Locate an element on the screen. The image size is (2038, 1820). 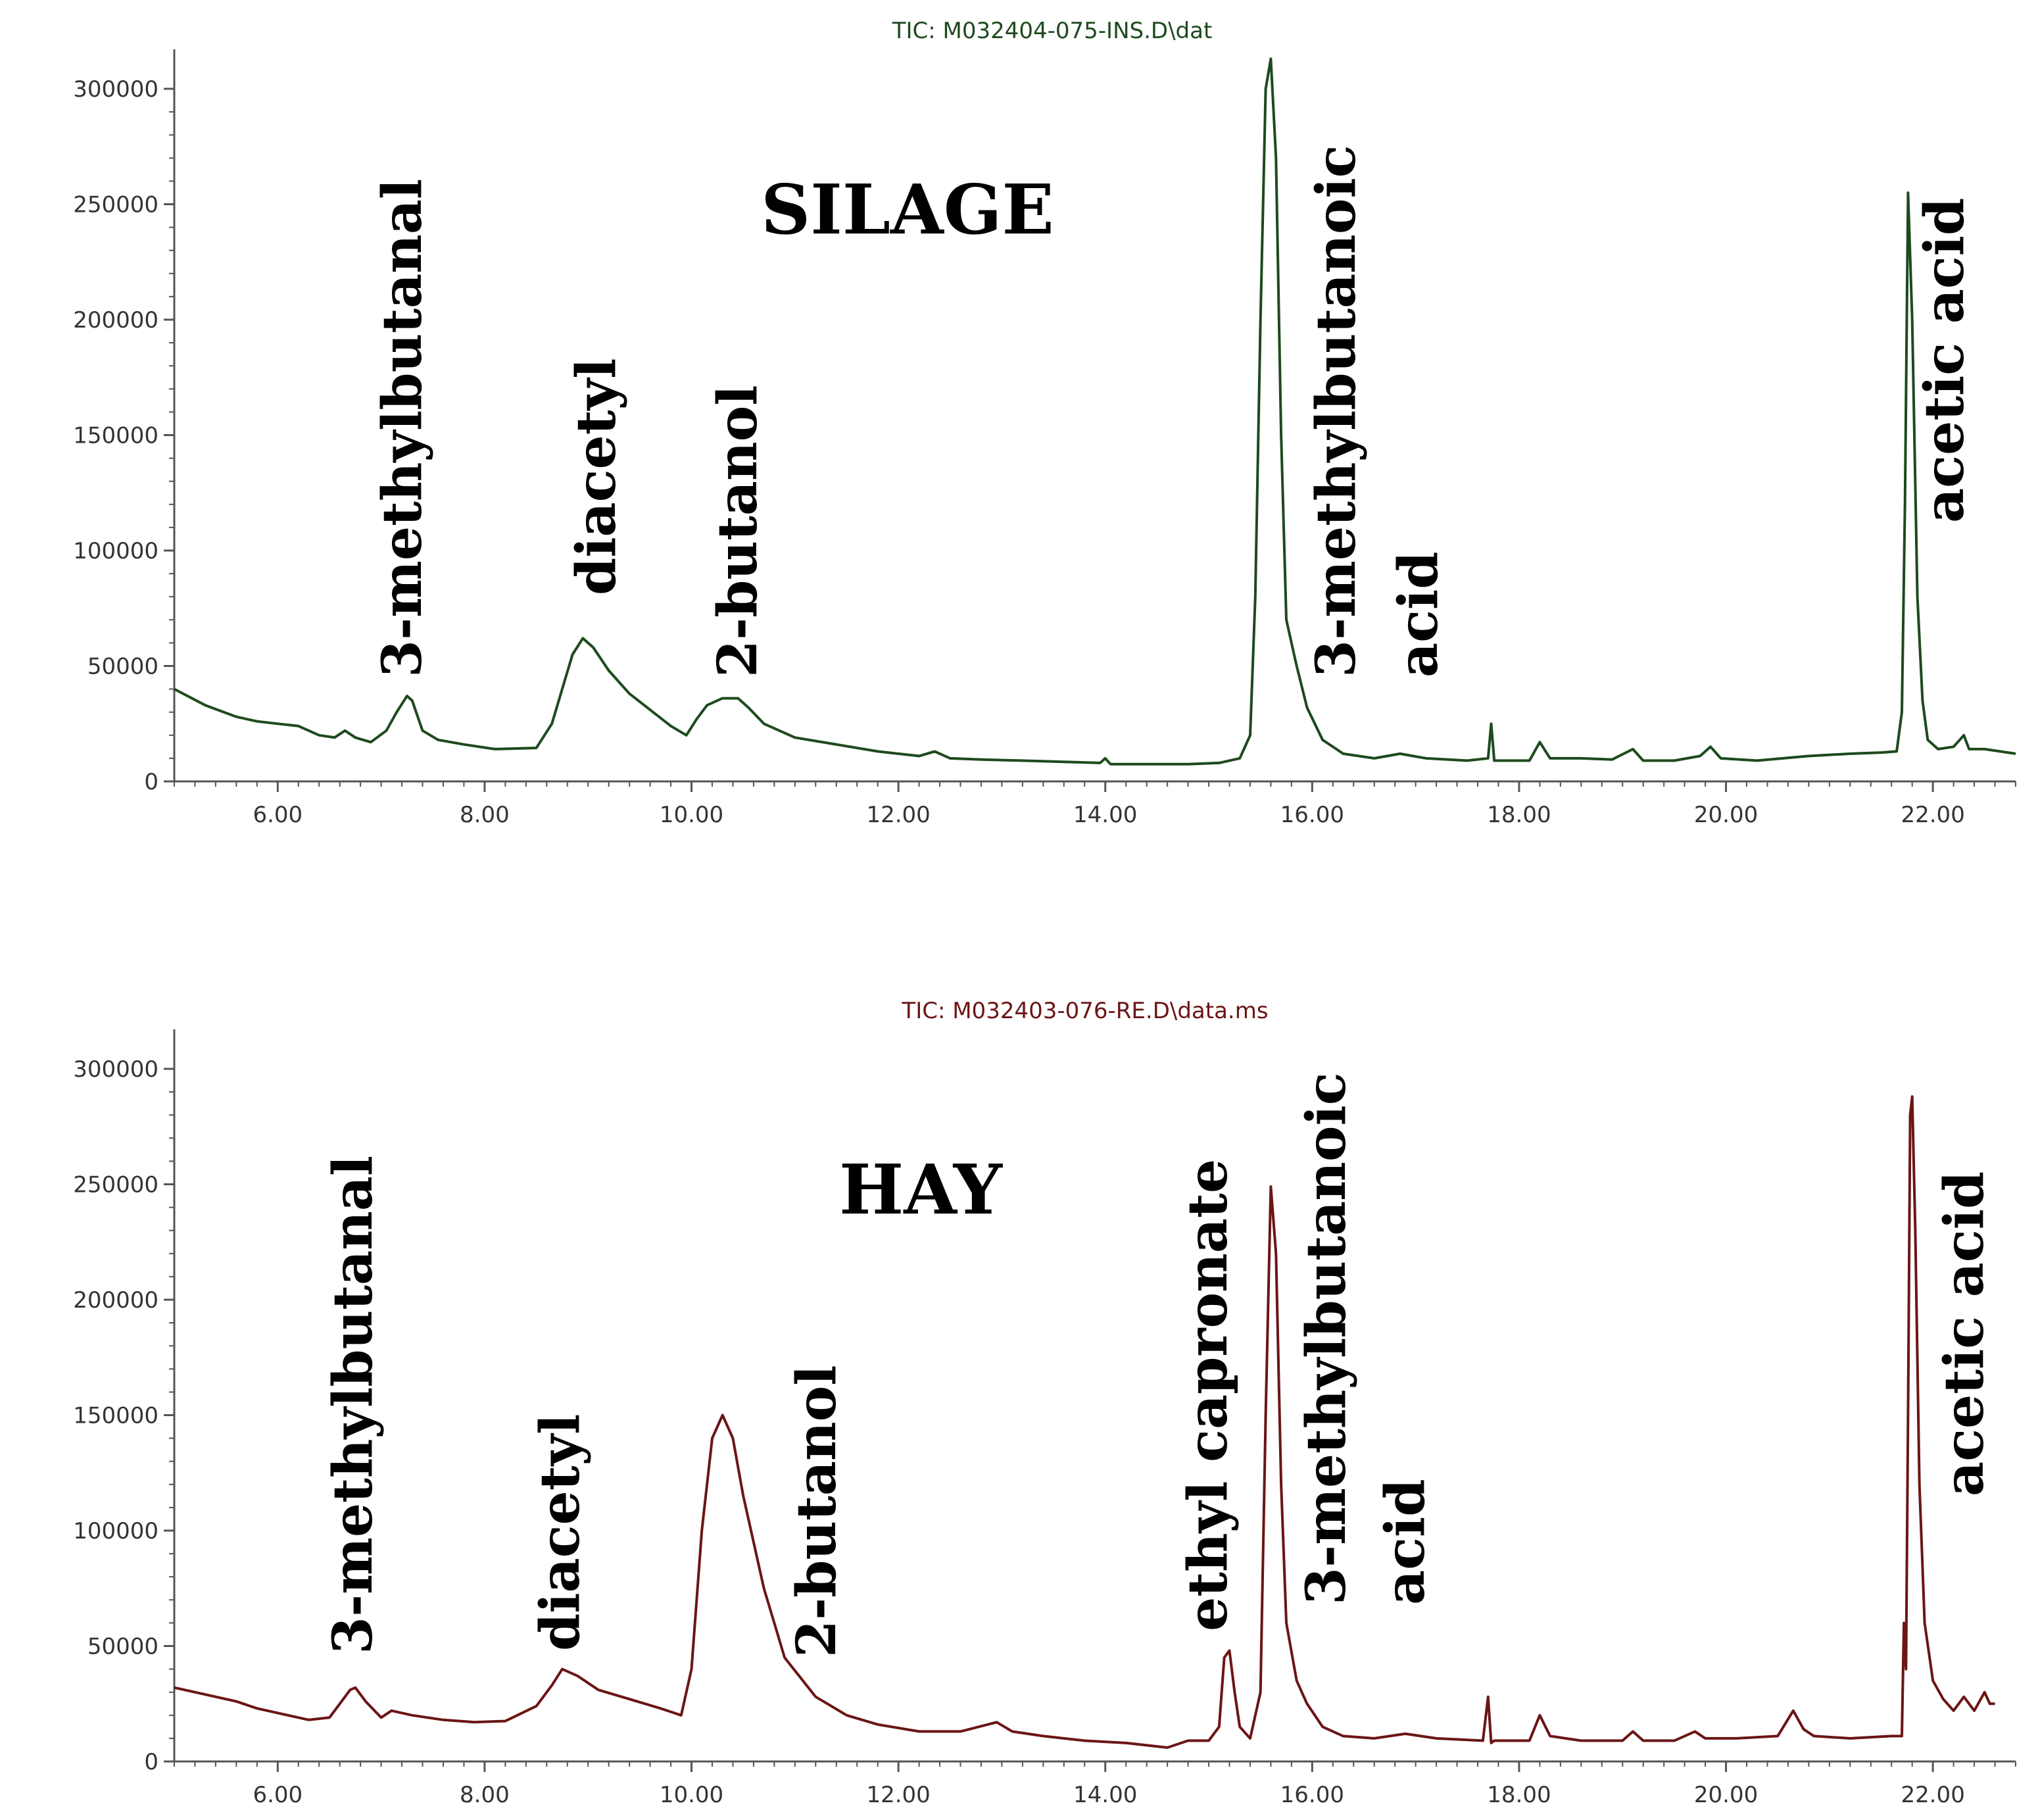
silage-x-tick-label: 6.00 is located at coordinates (278, 815).